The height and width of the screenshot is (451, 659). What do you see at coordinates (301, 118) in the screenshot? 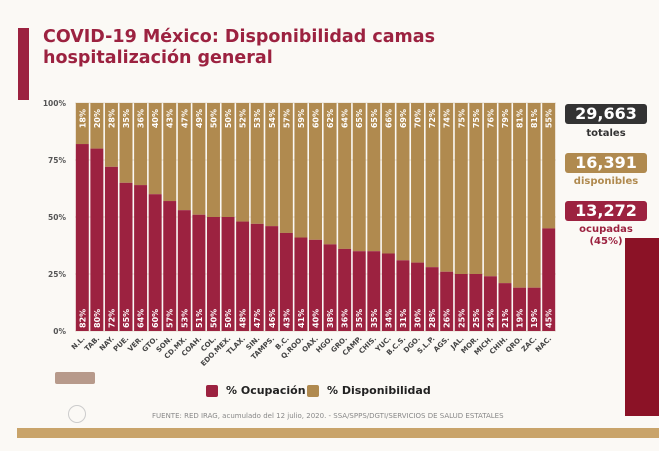
I see `data-label-disponibilidad: 59%` at bounding box center [301, 118].